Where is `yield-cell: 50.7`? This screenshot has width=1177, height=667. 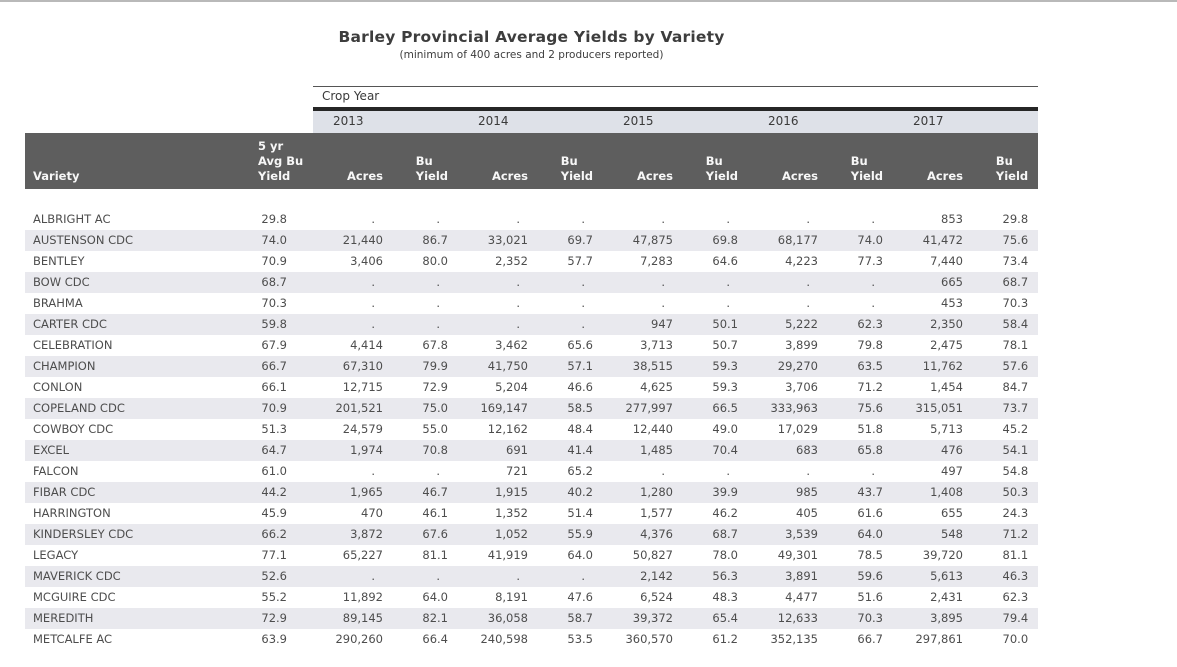
yield-cell: 50.7 is located at coordinates (725, 345).